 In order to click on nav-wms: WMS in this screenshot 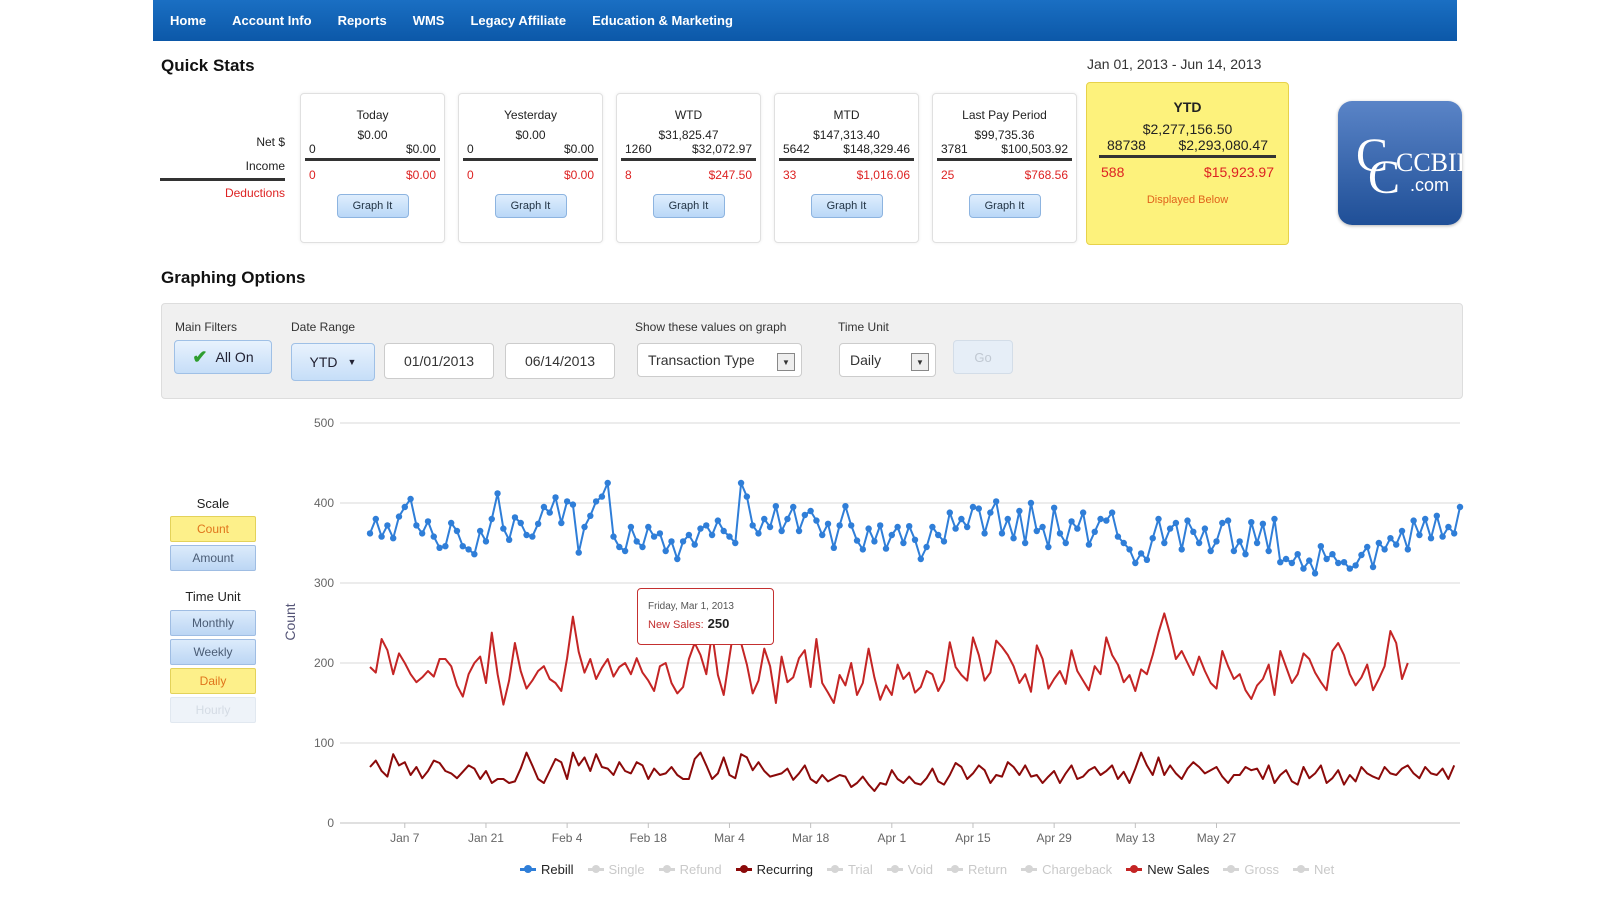, I will do `click(428, 20)`.